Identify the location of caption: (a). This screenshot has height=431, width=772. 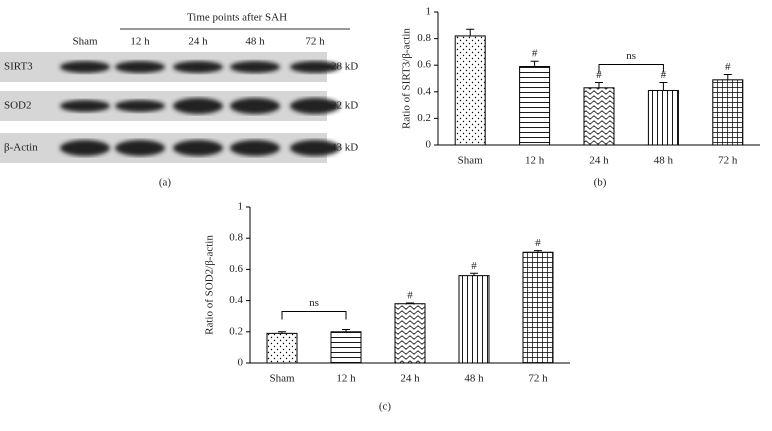
(165, 183).